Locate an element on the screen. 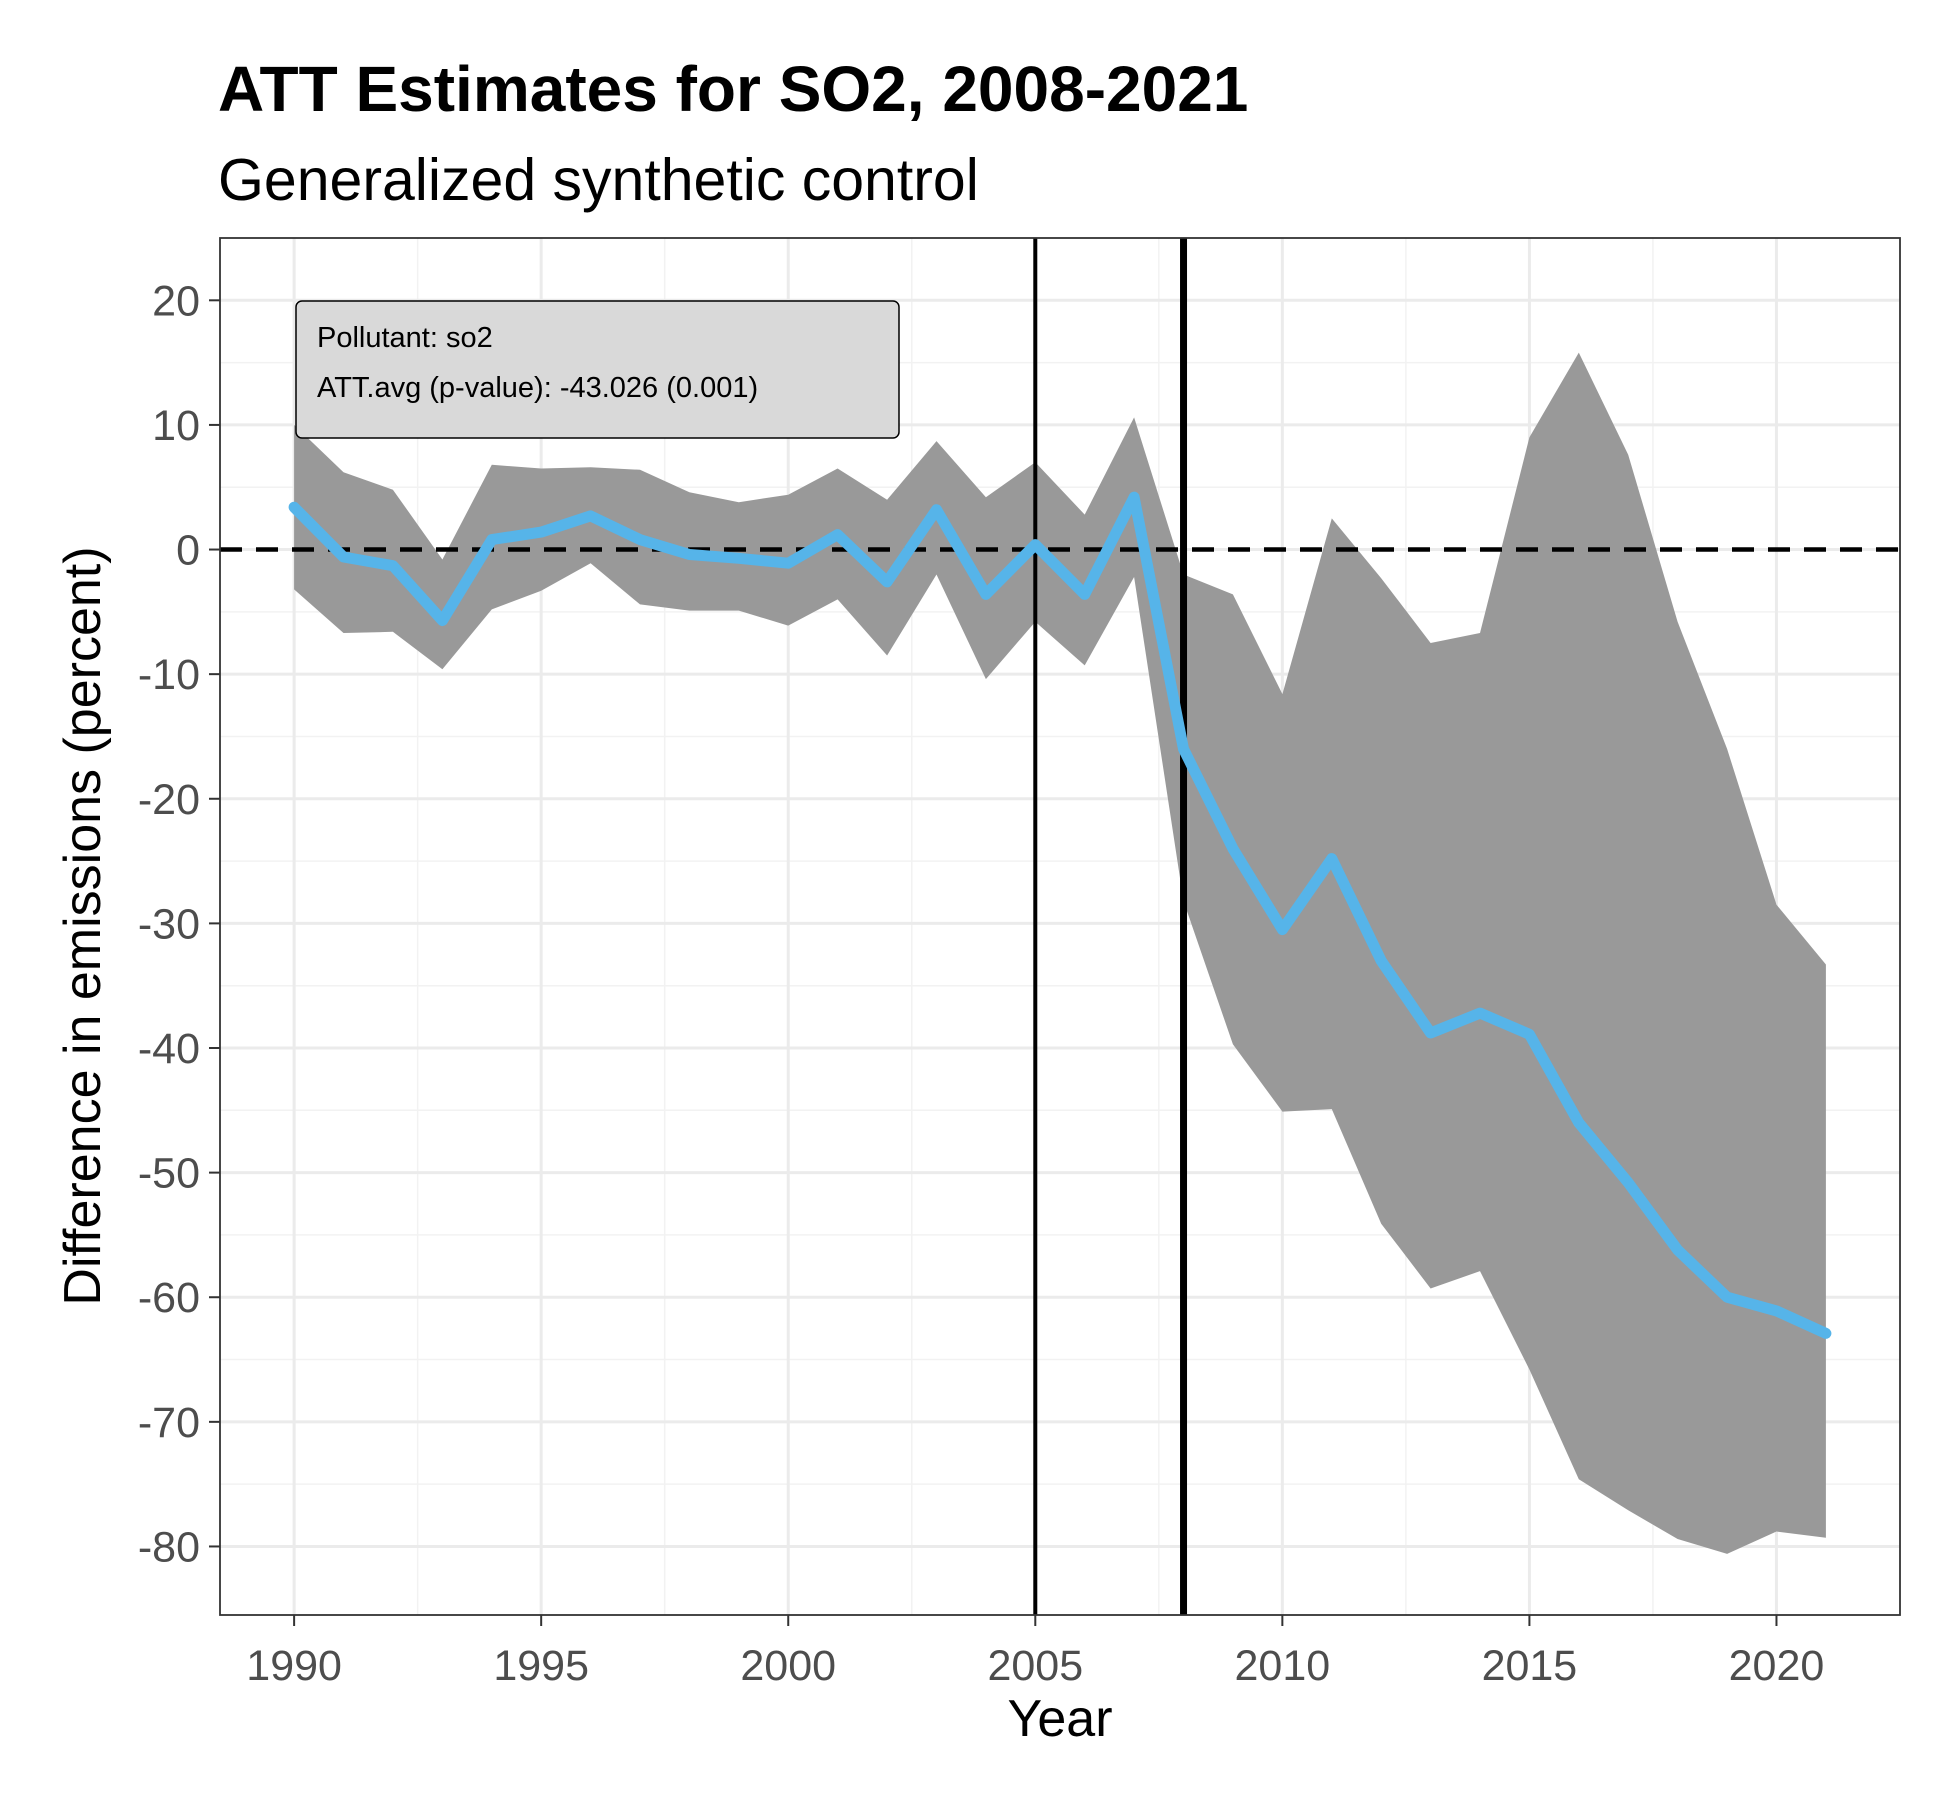 Image resolution: width=1950 pixels, height=1800 pixels. x-tick-label: 2010 is located at coordinates (1283, 1666).